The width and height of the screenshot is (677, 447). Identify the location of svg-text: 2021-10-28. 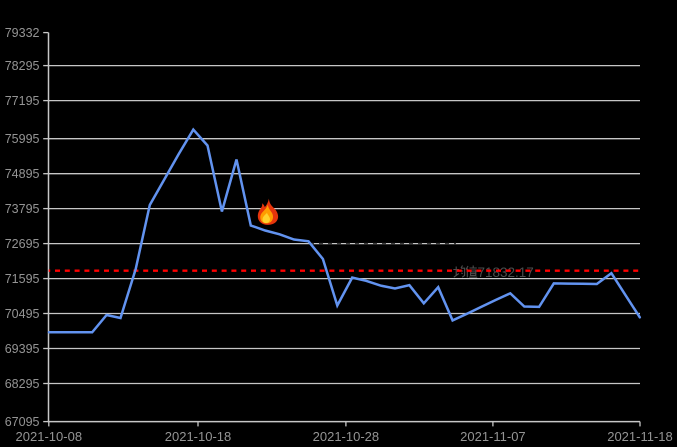
(346, 436).